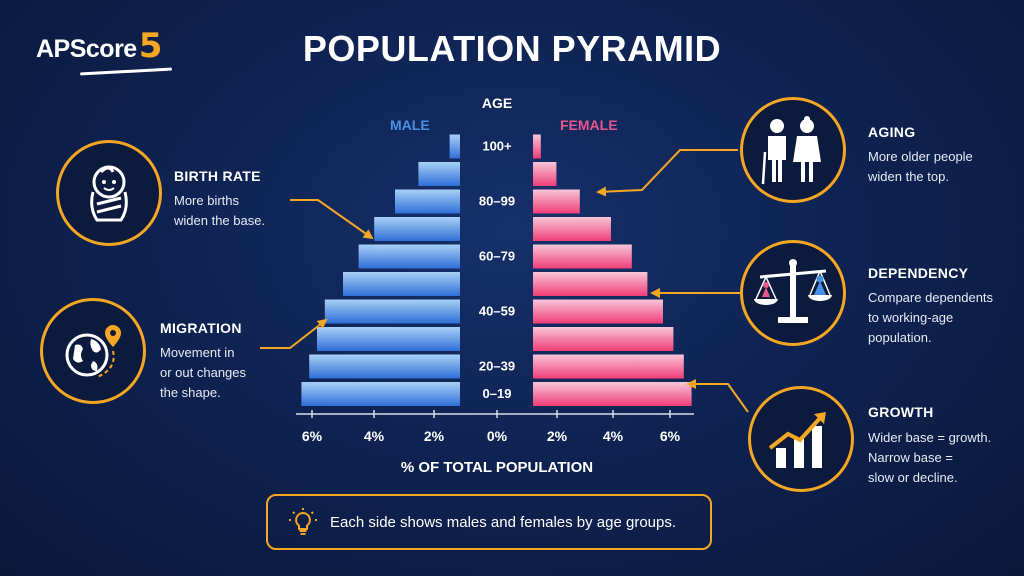 The height and width of the screenshot is (576, 1024). Describe the element at coordinates (207, 200) in the screenshot. I see `birth-rate-line: More births` at that location.